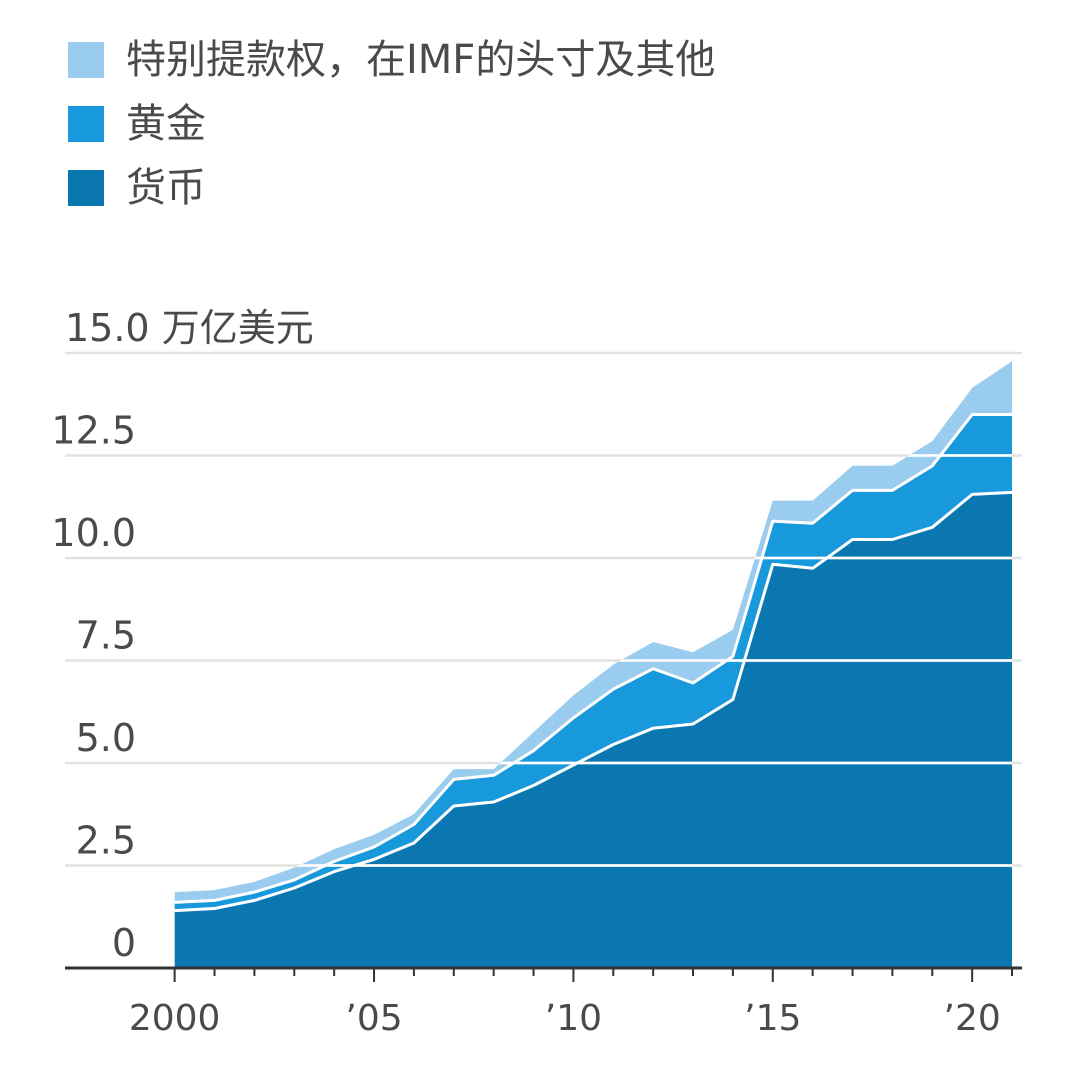 This screenshot has width=1080, height=1074. I want to click on y-tick-label-12.5: 12.5, so click(93, 431).